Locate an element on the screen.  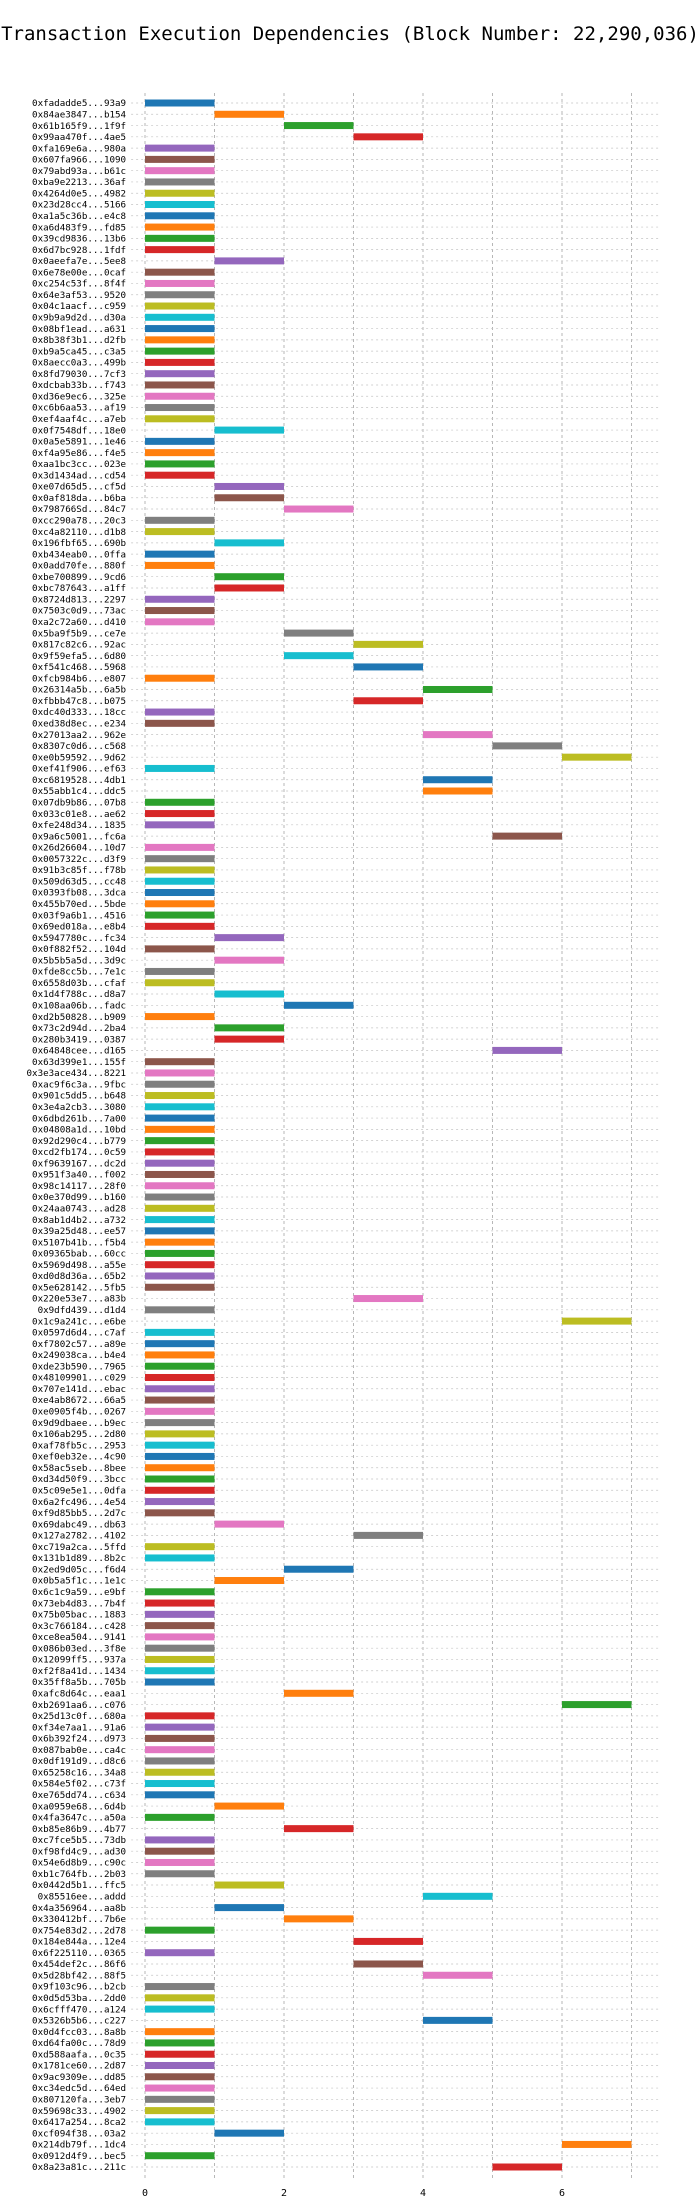
y-tick-label: 0xef0eb32e...4c90 is located at coordinates (79, 1457).